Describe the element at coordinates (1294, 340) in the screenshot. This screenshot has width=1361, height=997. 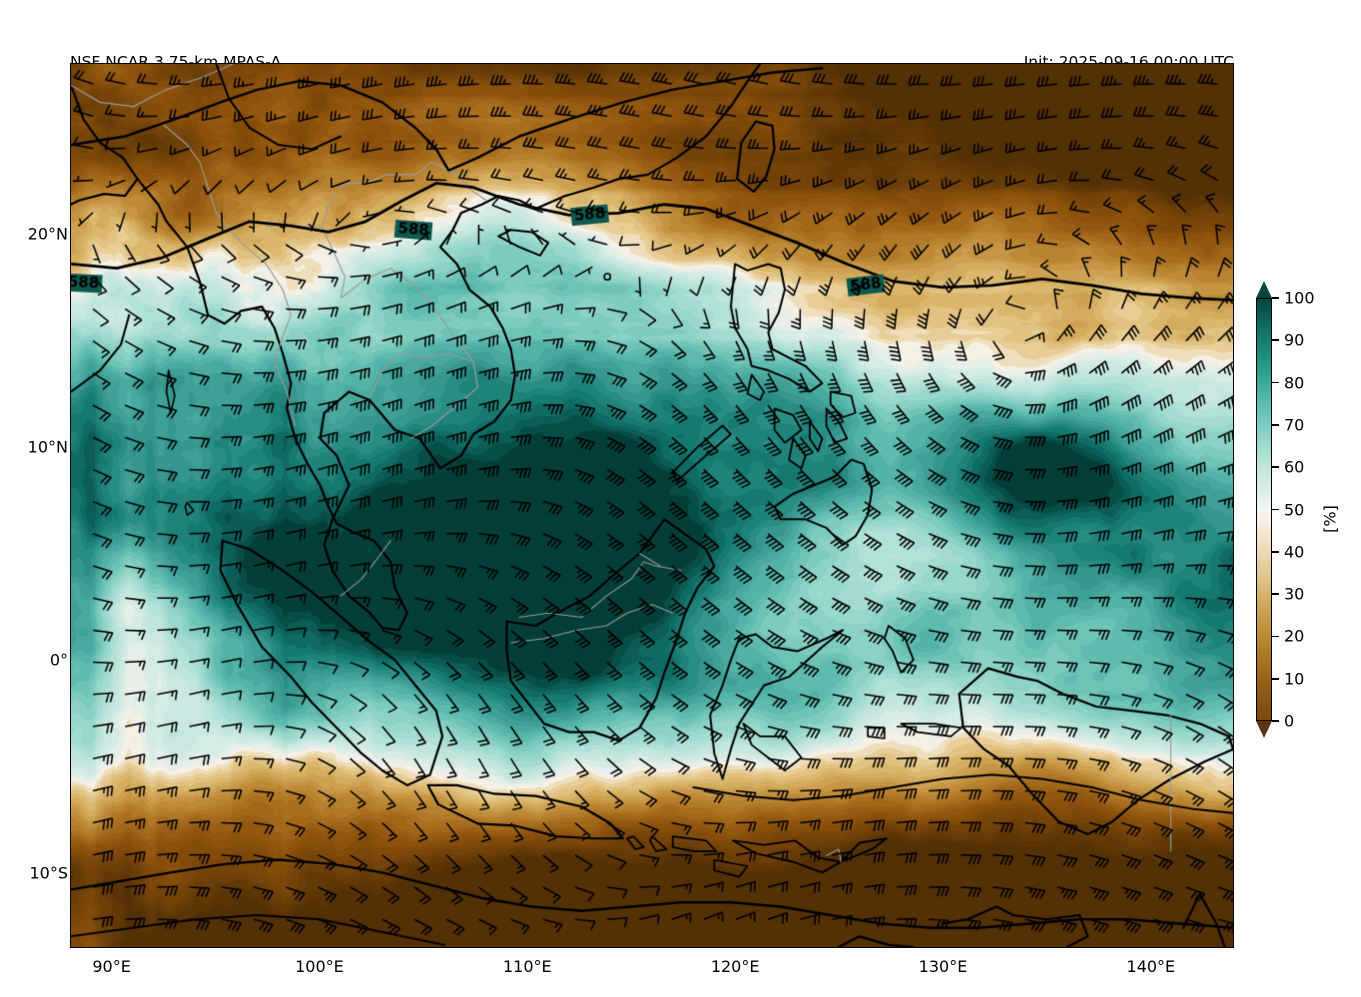
I see `colorbar-tick-label: 90` at that location.